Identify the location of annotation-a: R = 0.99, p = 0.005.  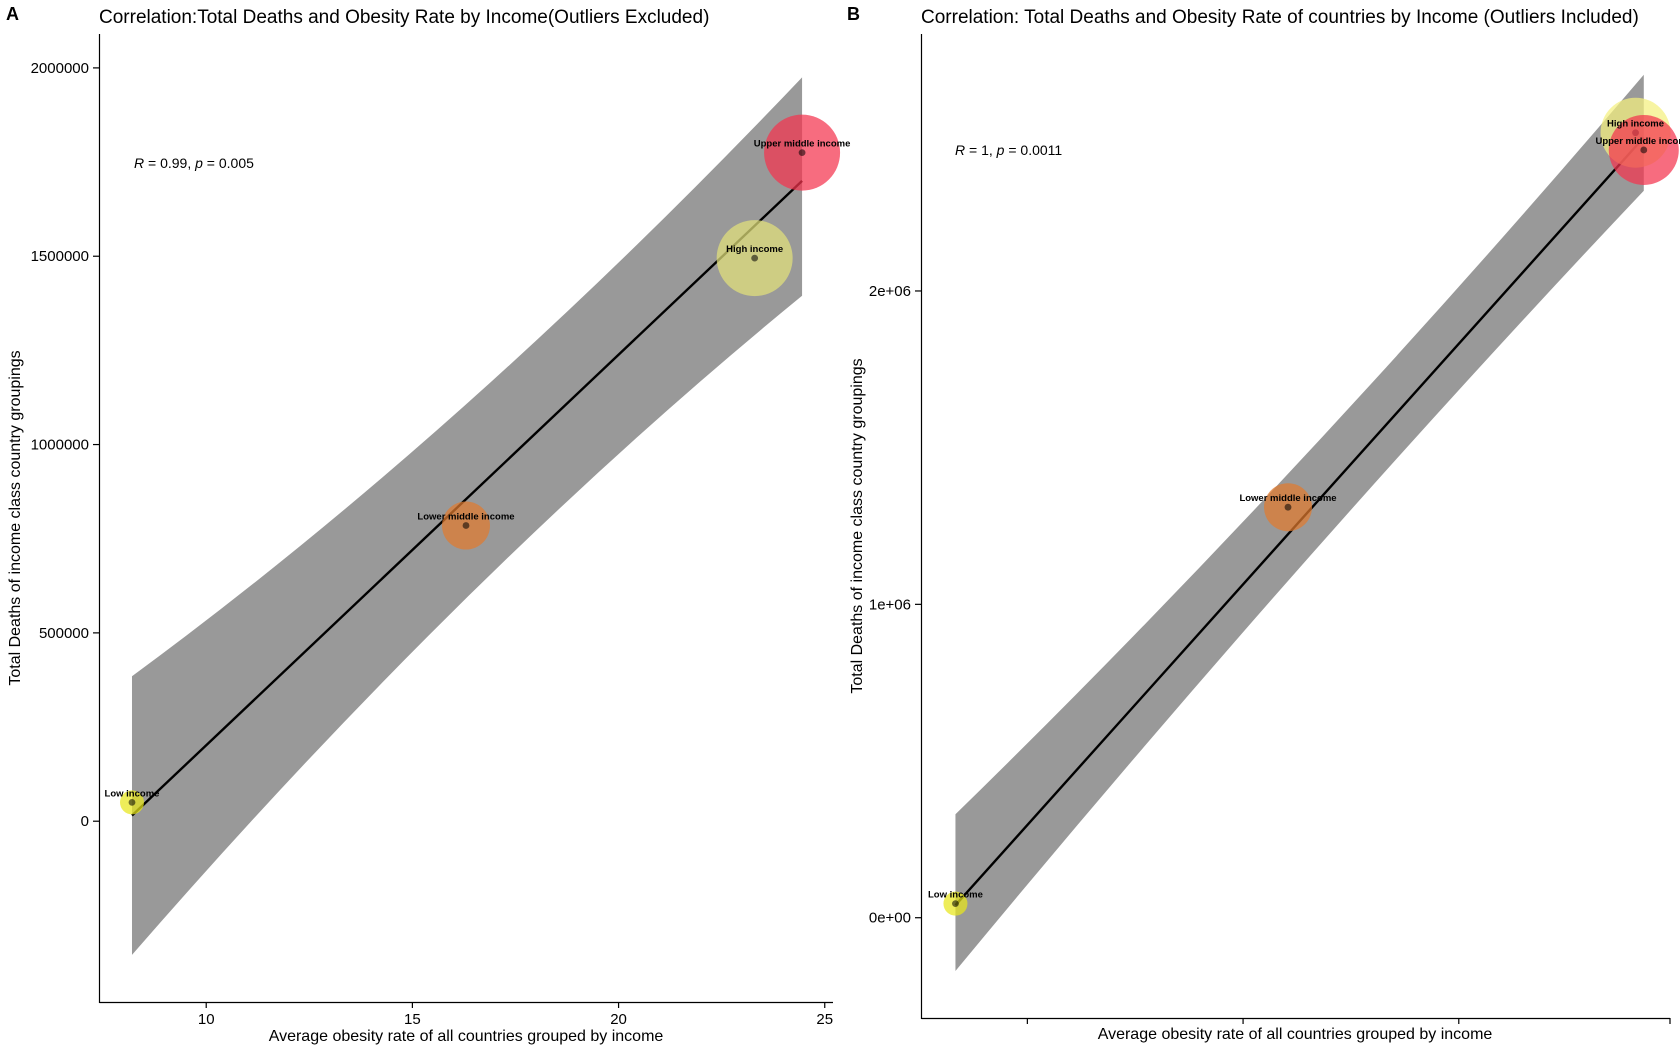
(194, 163).